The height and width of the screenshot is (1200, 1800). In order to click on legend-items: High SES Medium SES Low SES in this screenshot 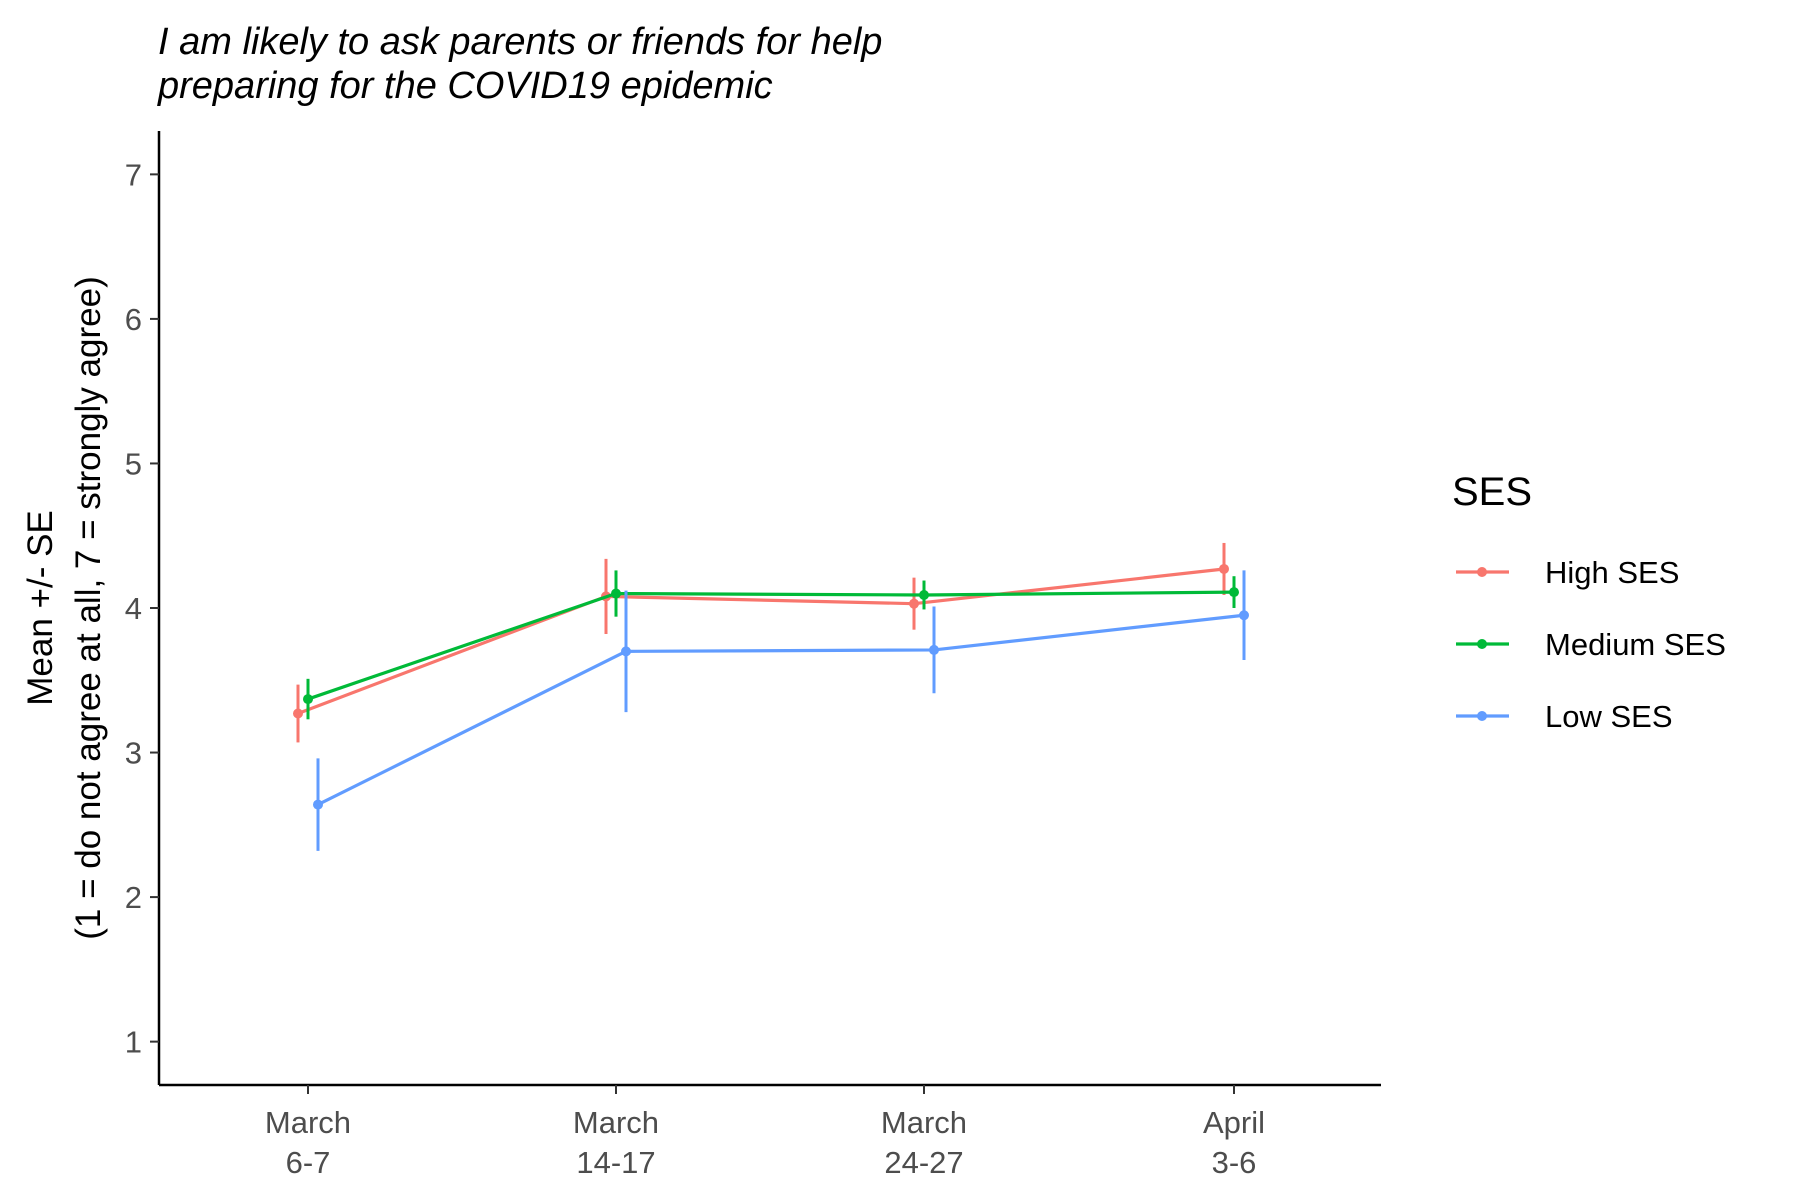, I will do `click(1591, 644)`.